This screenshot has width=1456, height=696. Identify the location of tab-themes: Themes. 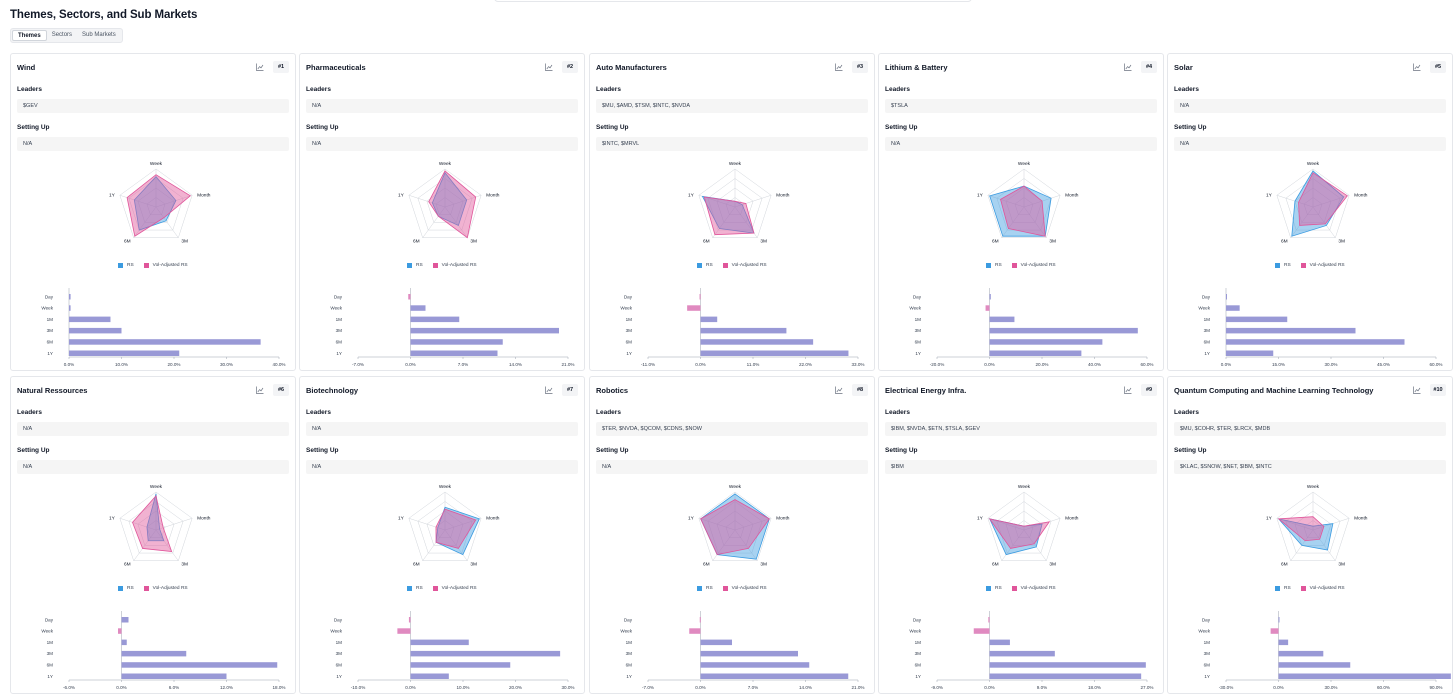
(29, 35).